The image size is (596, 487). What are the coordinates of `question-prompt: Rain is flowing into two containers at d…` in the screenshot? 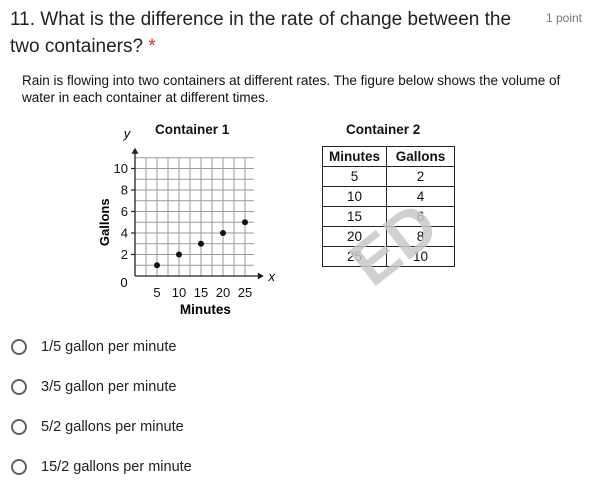 It's located at (291, 89).